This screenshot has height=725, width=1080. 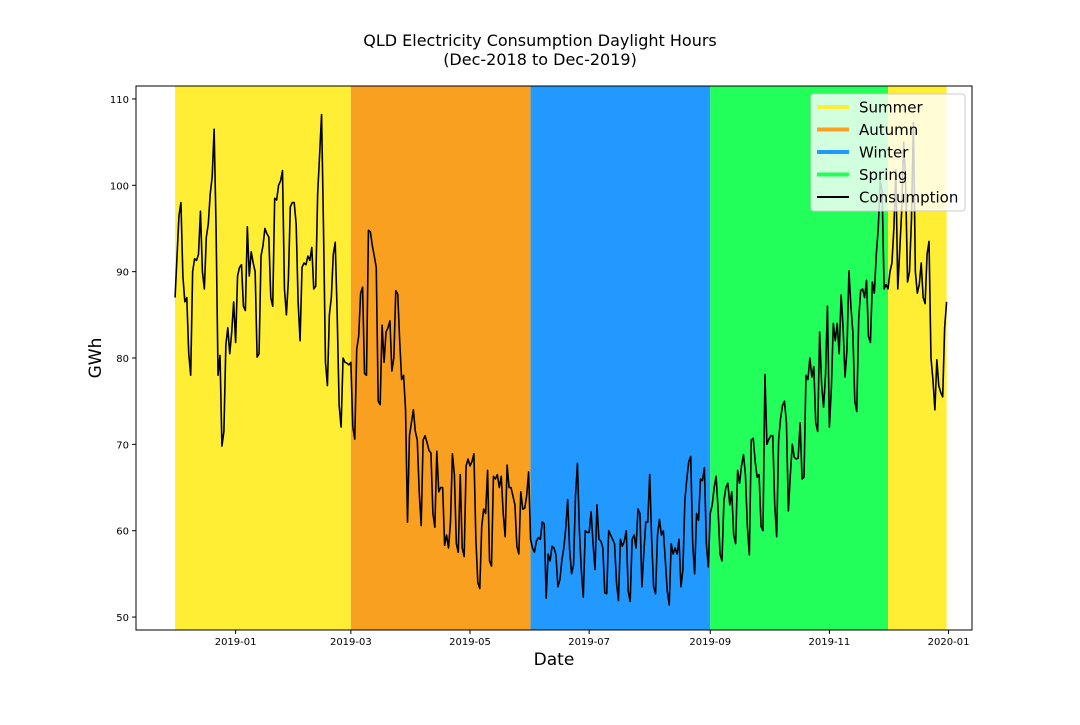 What do you see at coordinates (710, 642) in the screenshot?
I see `x-tick-label-2019-09: 2019-09` at bounding box center [710, 642].